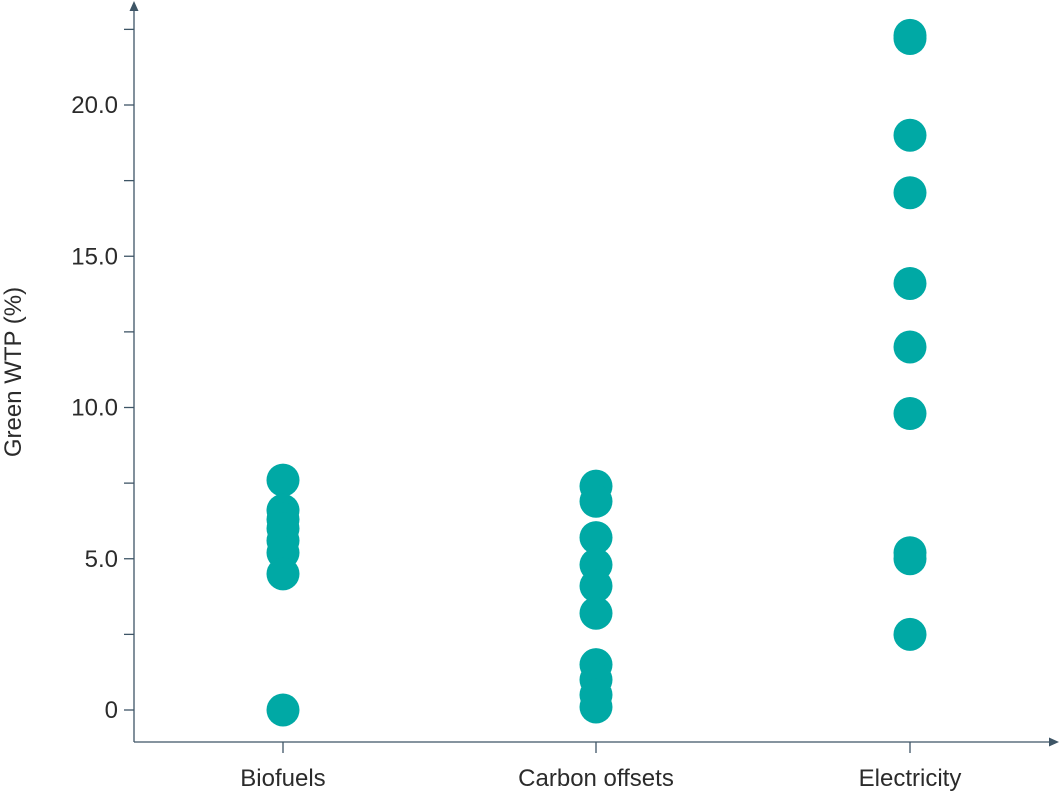 This screenshot has height=793, width=1060. I want to click on x-ticks: Biofuels Carbon offsets Electricity, so click(600, 767).